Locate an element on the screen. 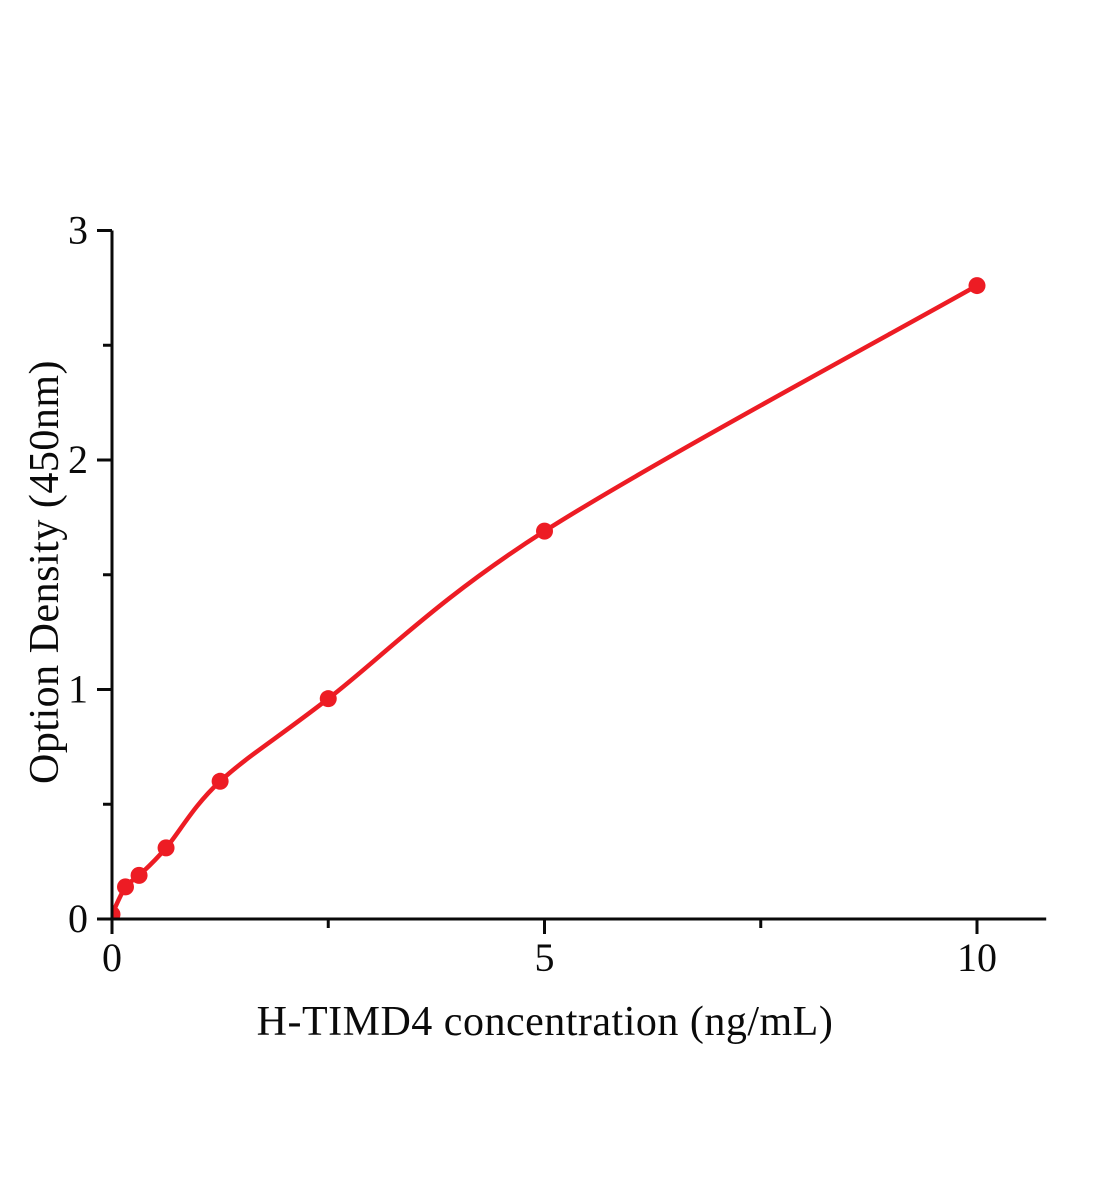  y-tick-label: 0 is located at coordinates (78, 918).